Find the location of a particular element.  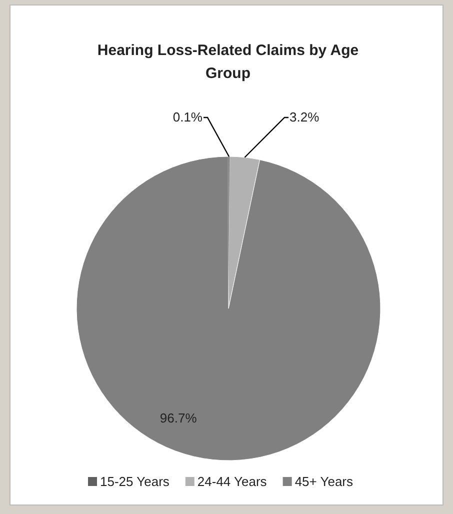

legend-label: 45+ Years is located at coordinates (324, 481).